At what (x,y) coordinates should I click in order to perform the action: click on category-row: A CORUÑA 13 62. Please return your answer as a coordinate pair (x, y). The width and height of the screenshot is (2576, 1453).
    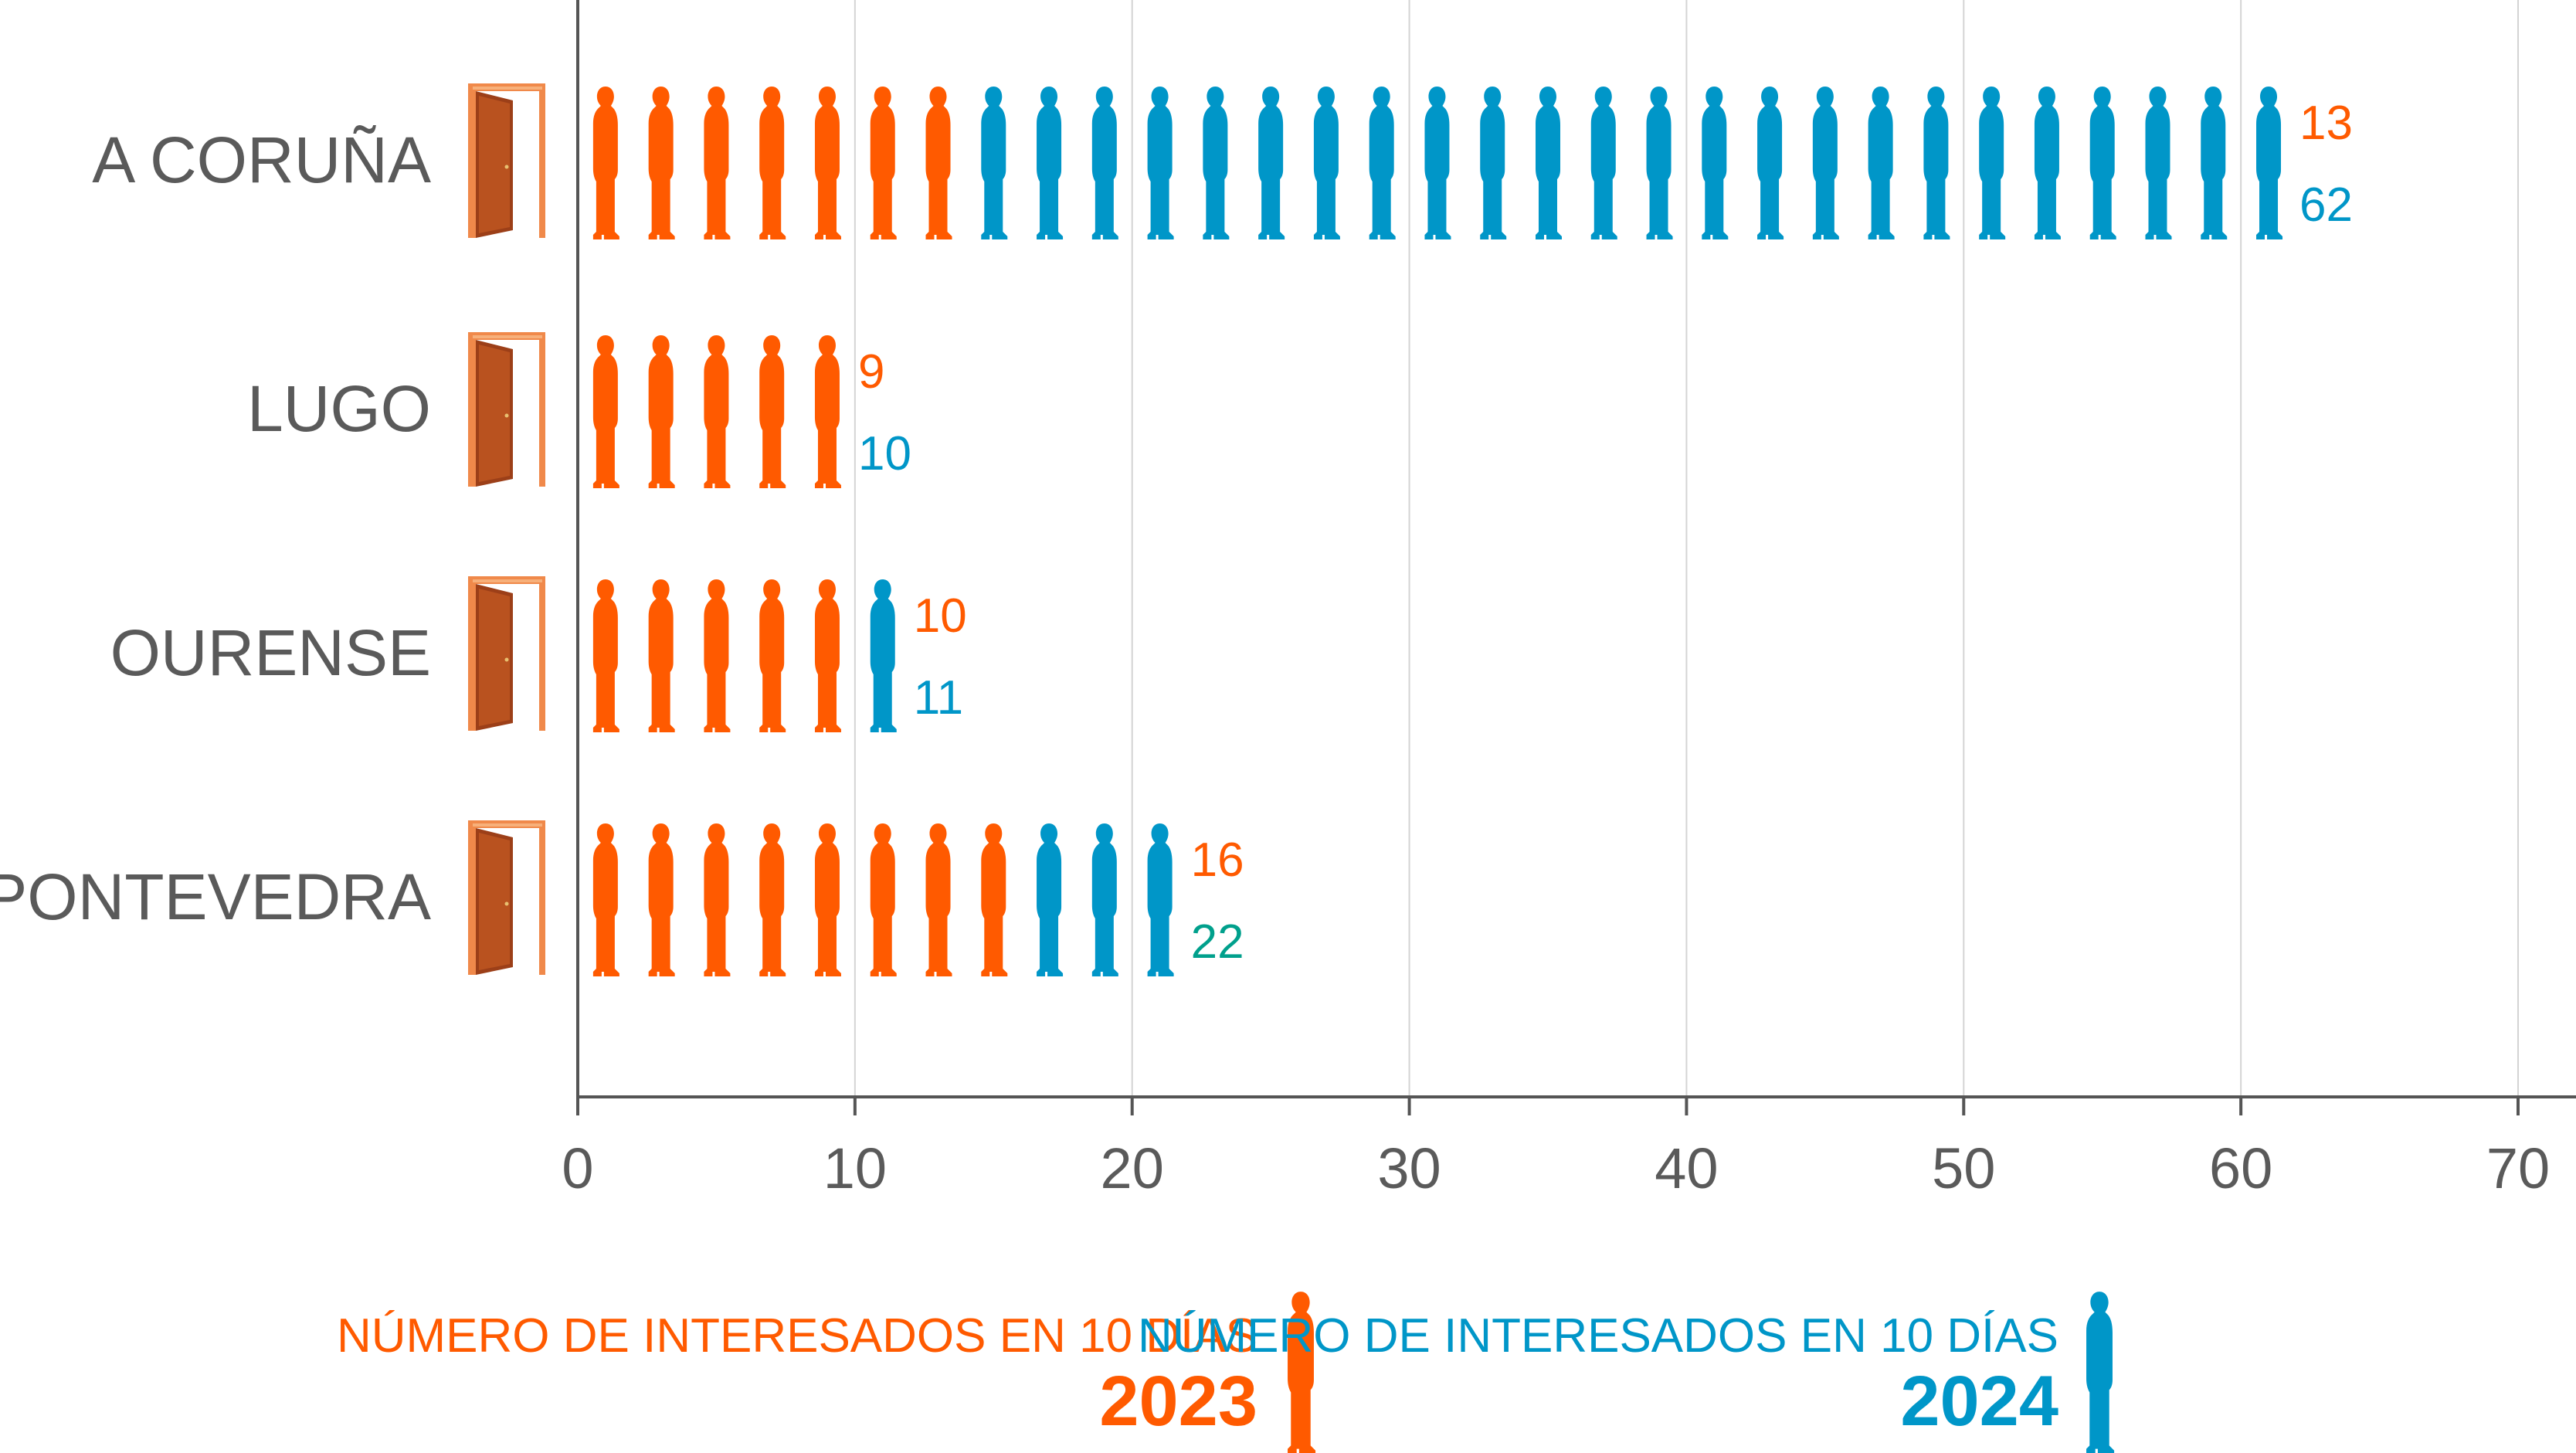
    Looking at the image, I should click on (1222, 161).